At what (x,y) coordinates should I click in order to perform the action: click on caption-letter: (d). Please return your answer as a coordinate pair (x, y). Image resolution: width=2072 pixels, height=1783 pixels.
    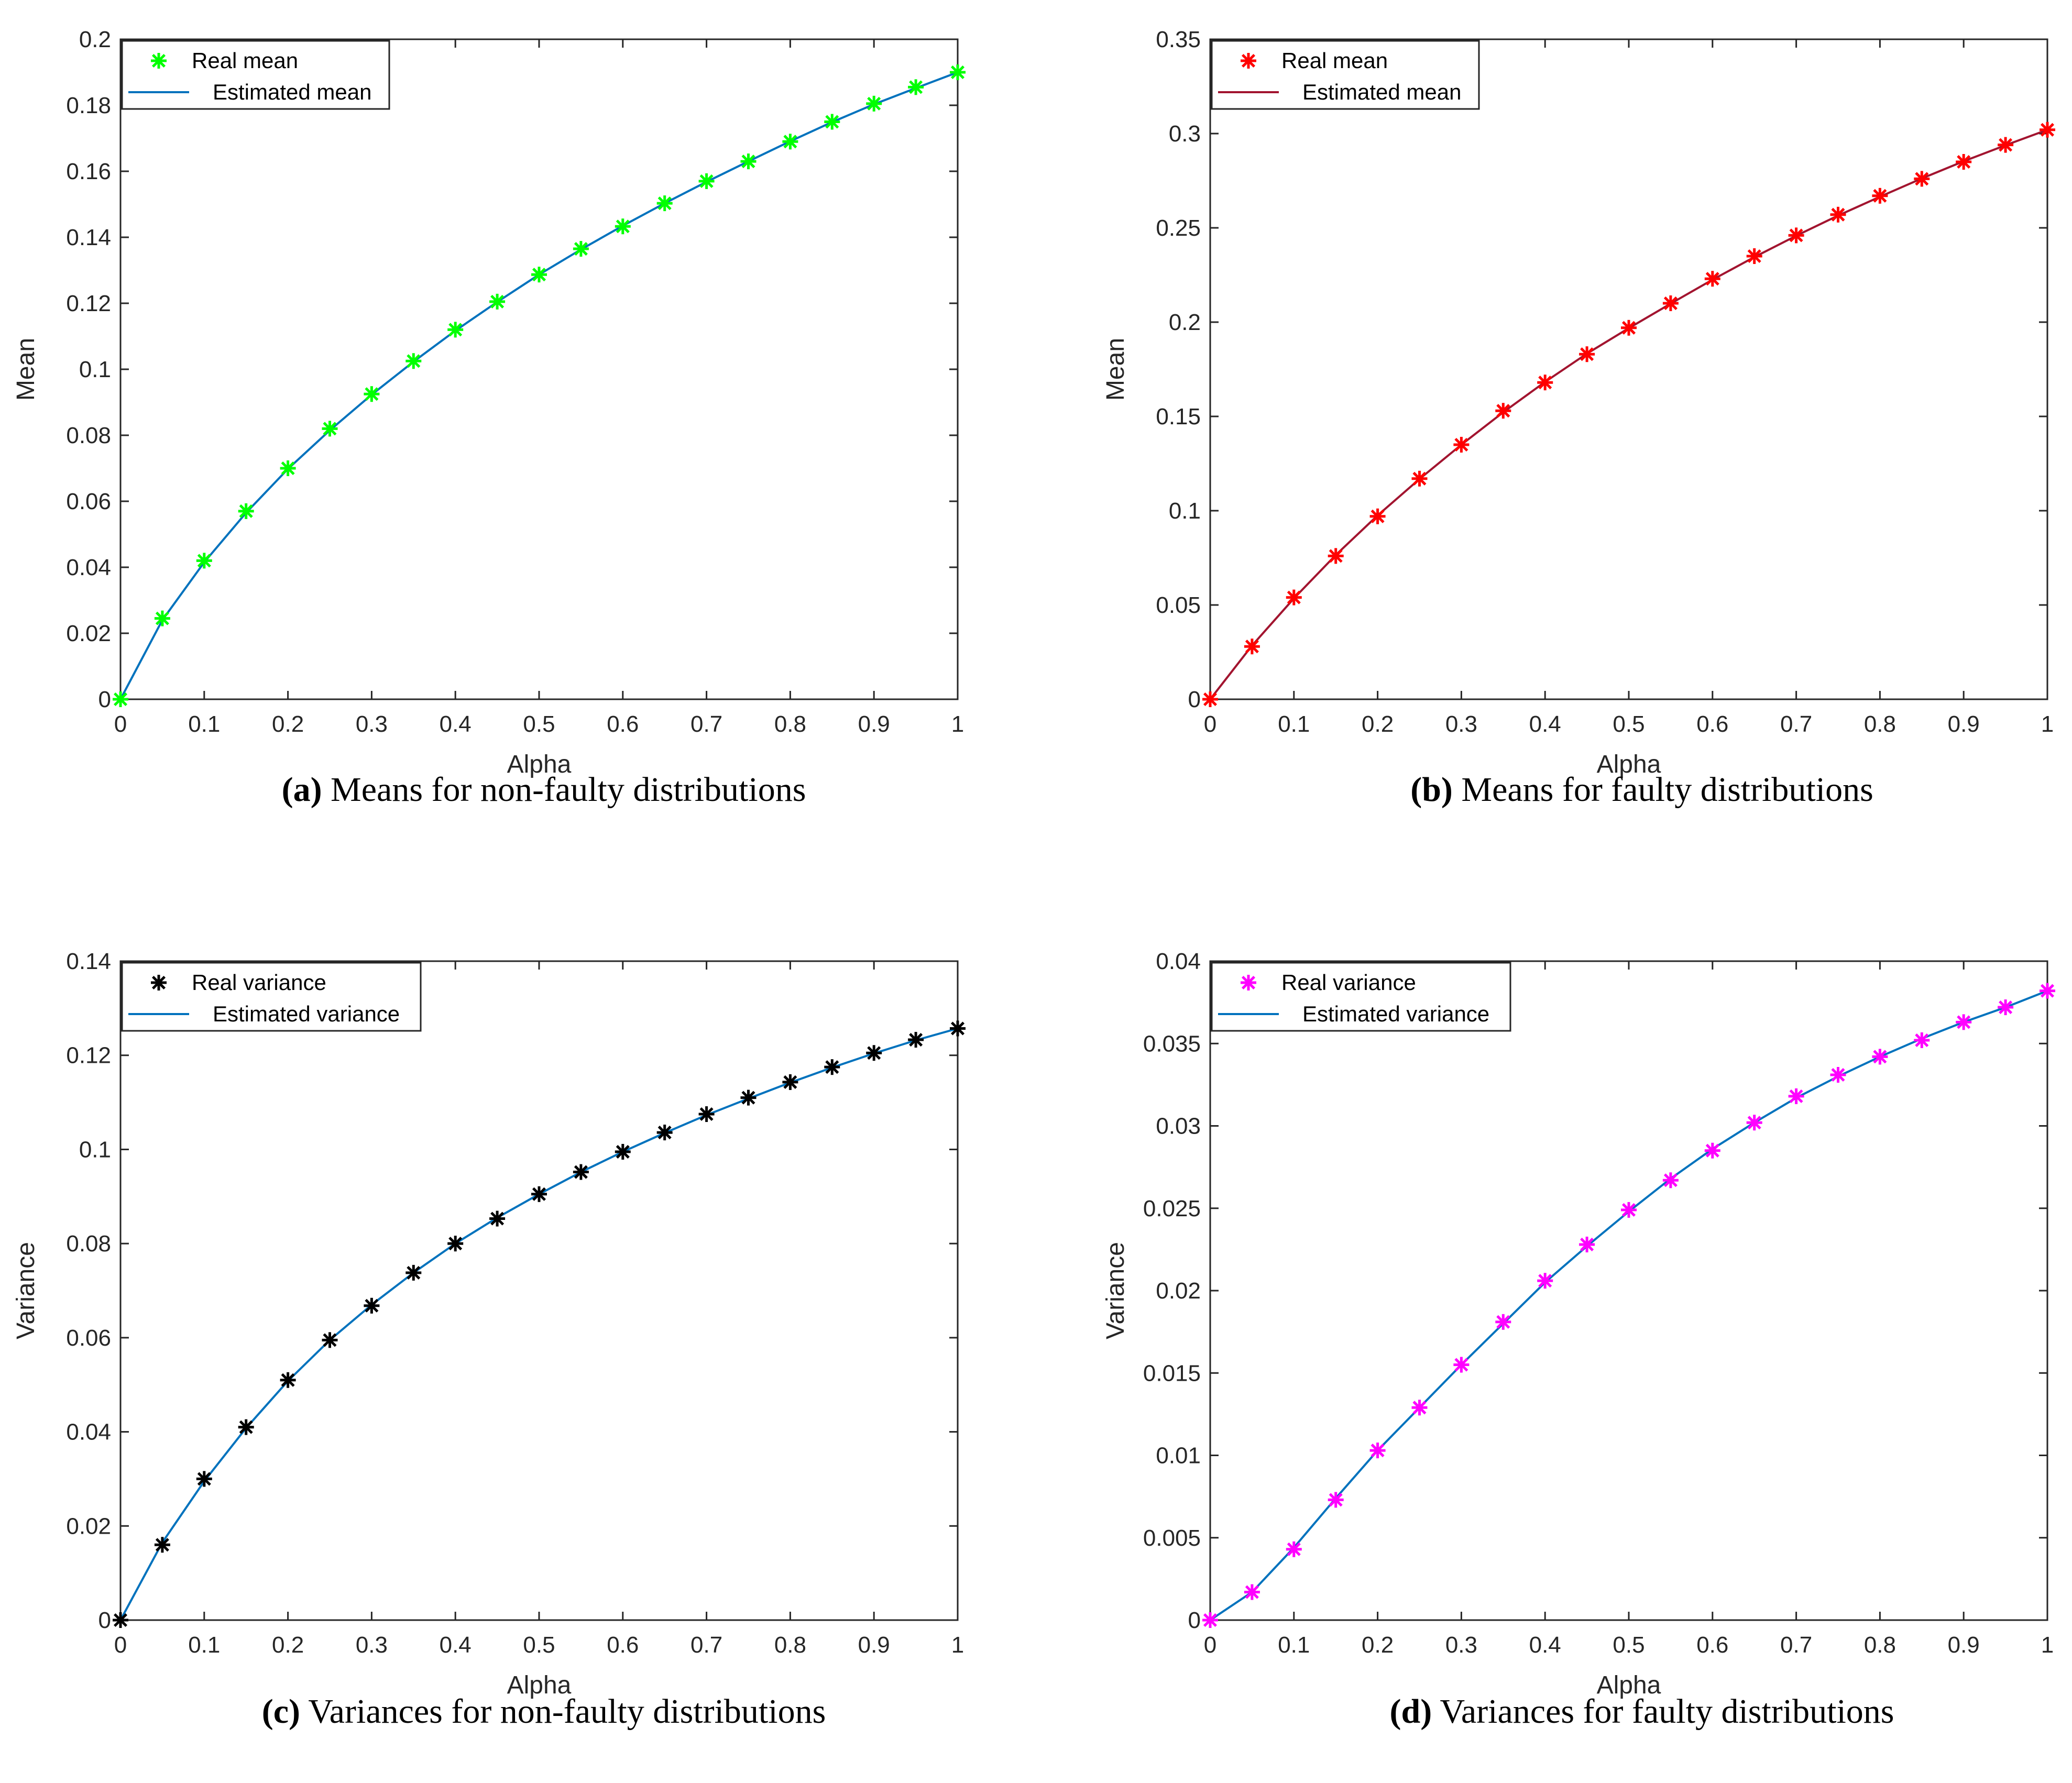
    Looking at the image, I should click on (1410, 1712).